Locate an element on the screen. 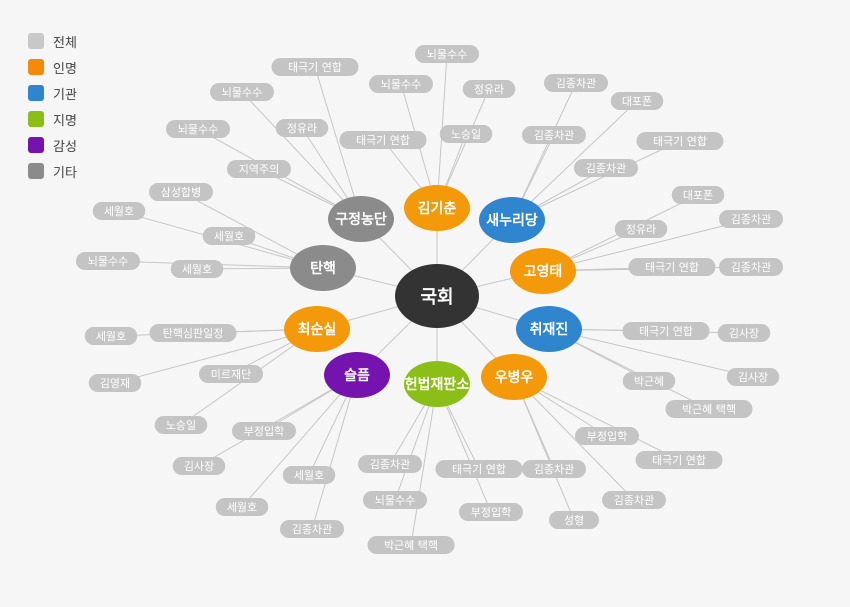 Image resolution: width=850 pixels, height=607 pixels. leaf-label: 태극기 연합 is located at coordinates (315, 67).